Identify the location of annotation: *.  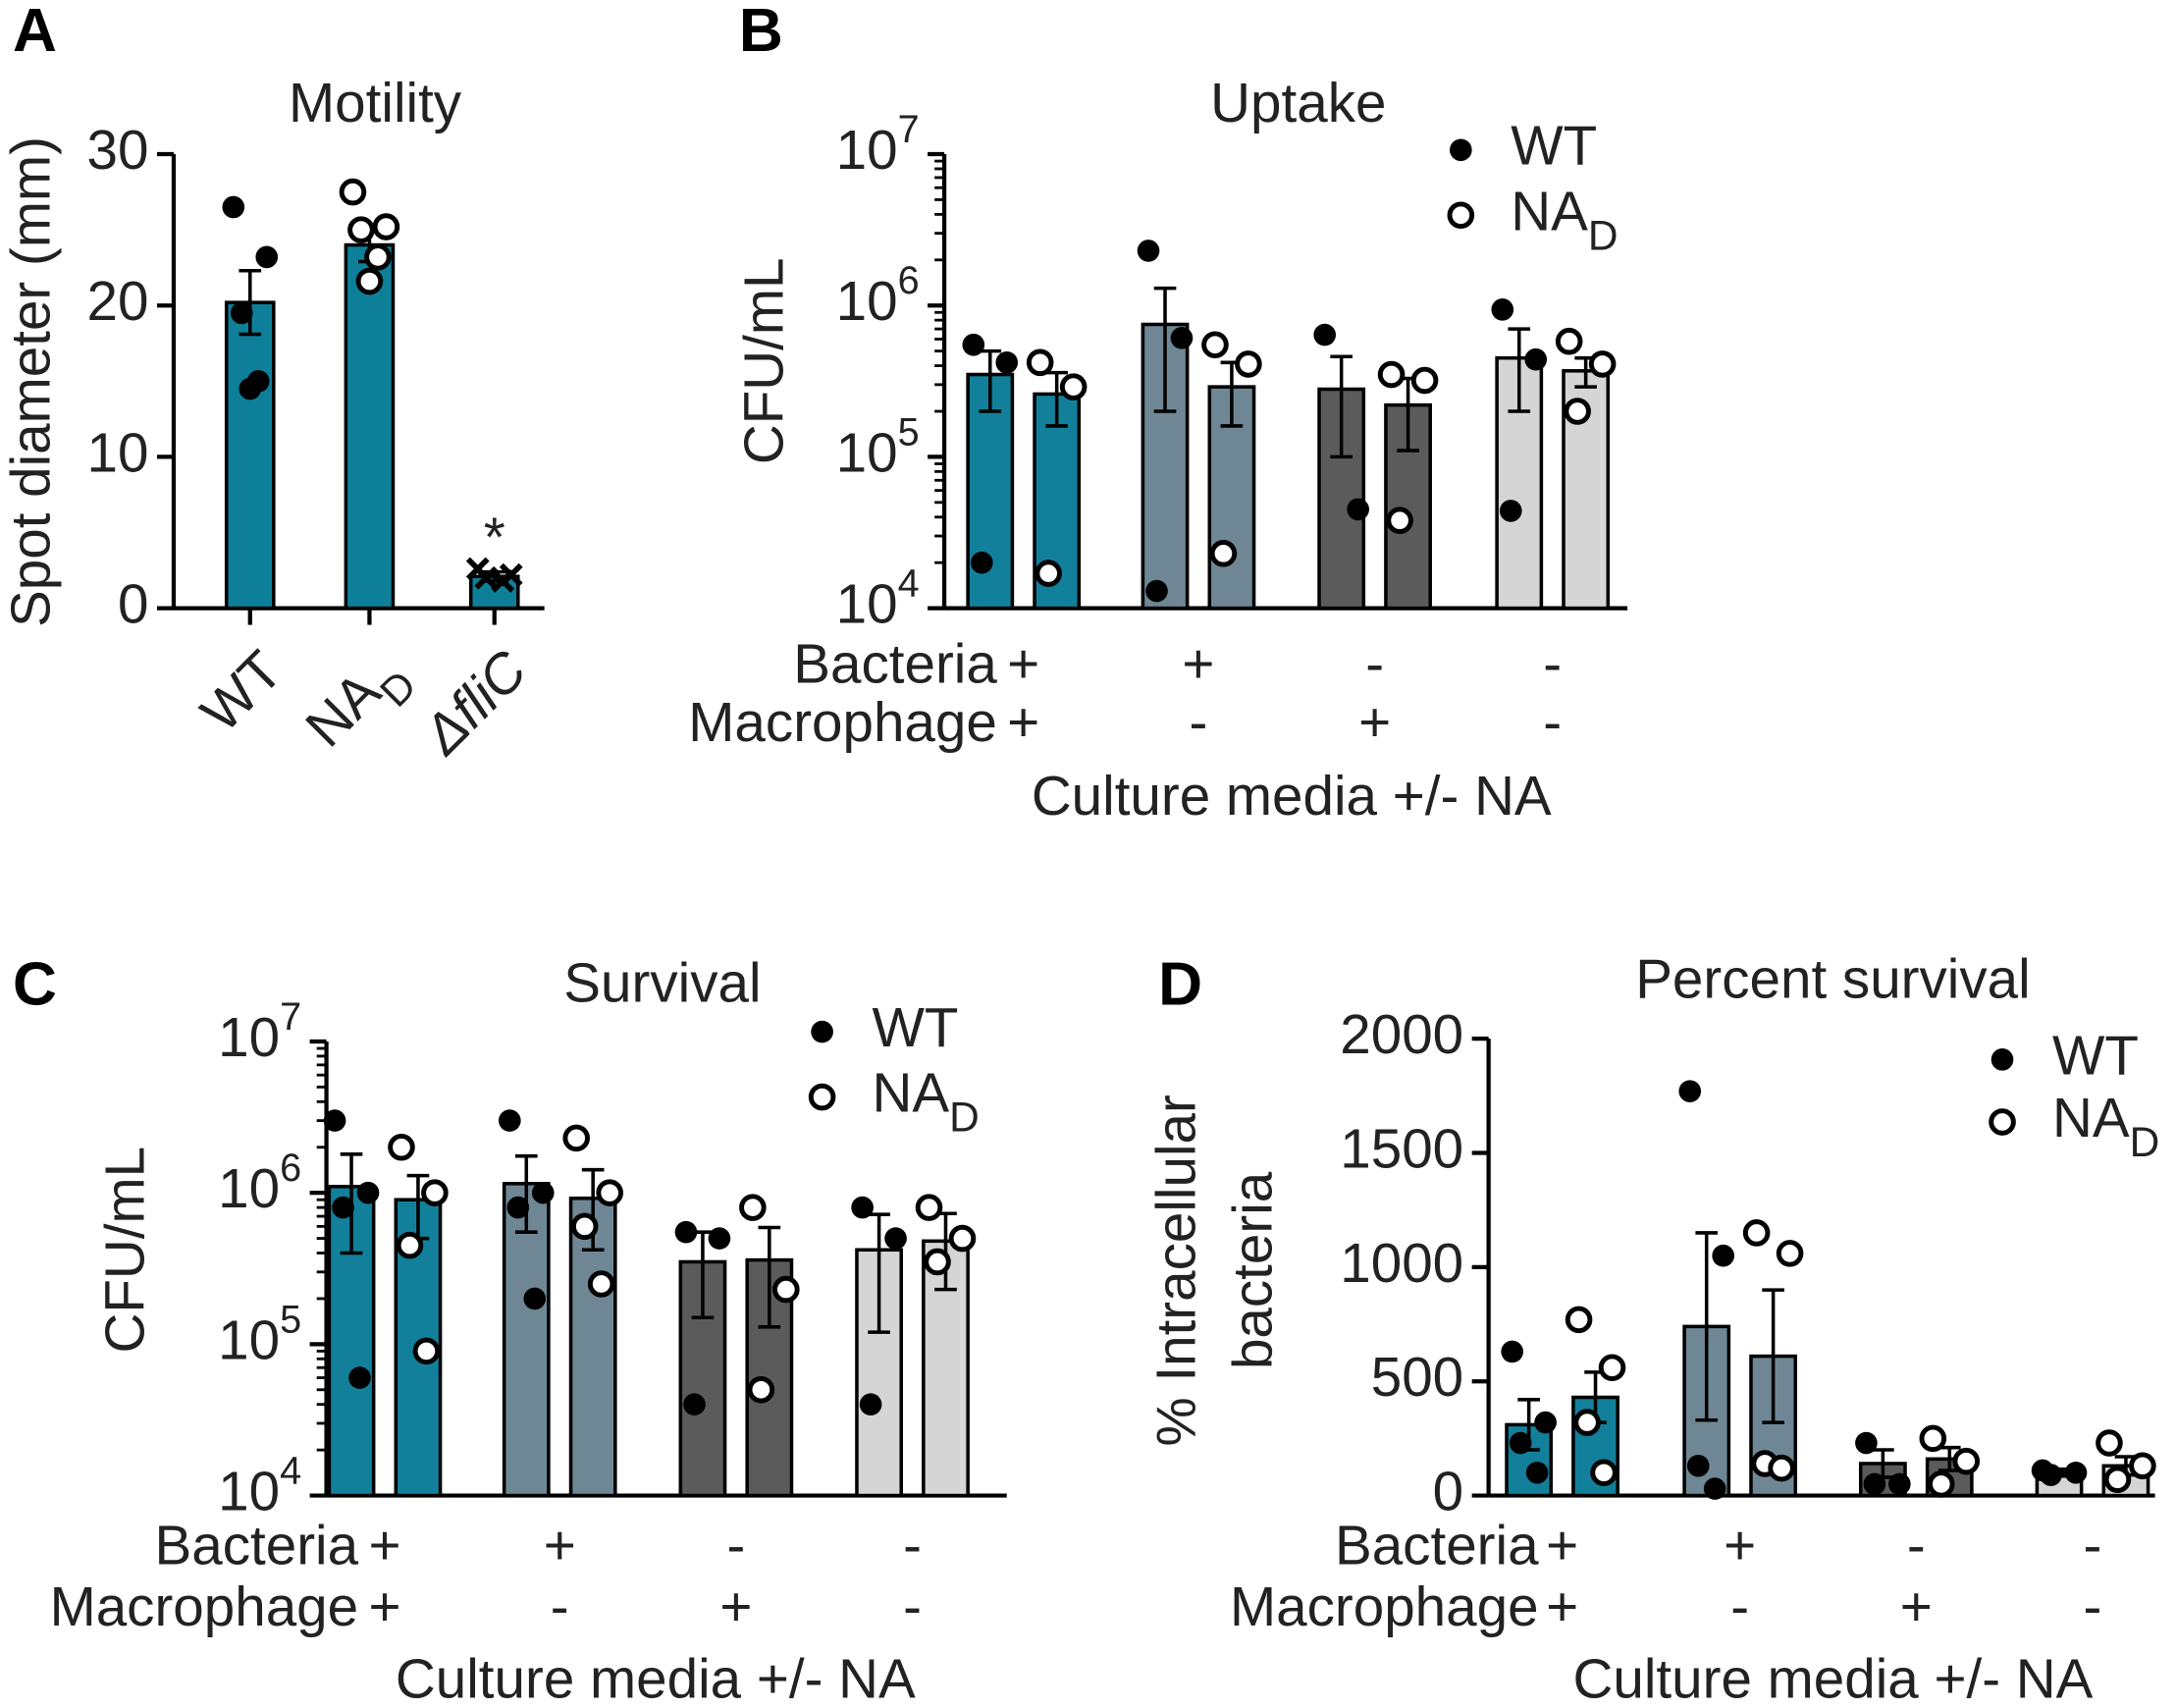
(494, 536).